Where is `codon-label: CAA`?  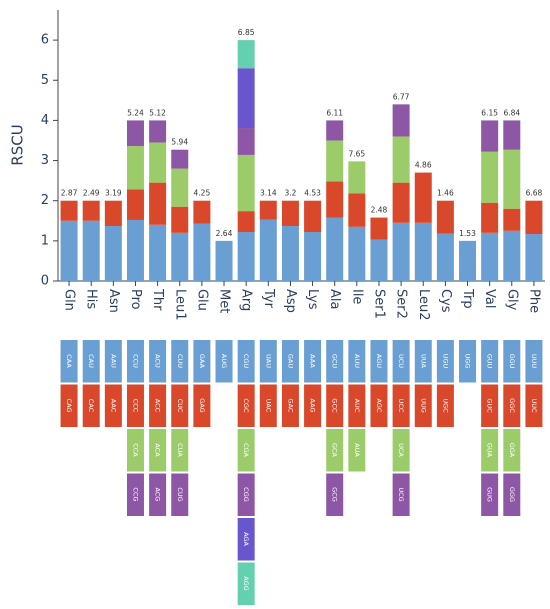
codon-label: CAA is located at coordinates (69, 361).